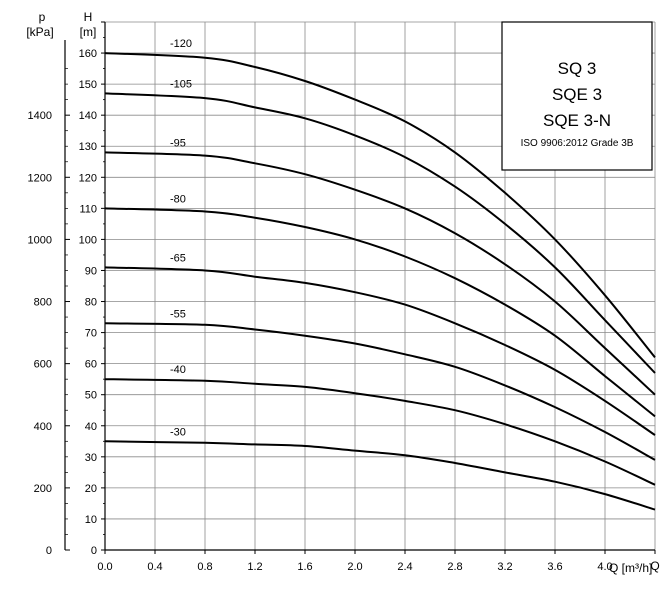  What do you see at coordinates (630, 568) in the screenshot?
I see `x-axis-title: Q [m³/h]` at bounding box center [630, 568].